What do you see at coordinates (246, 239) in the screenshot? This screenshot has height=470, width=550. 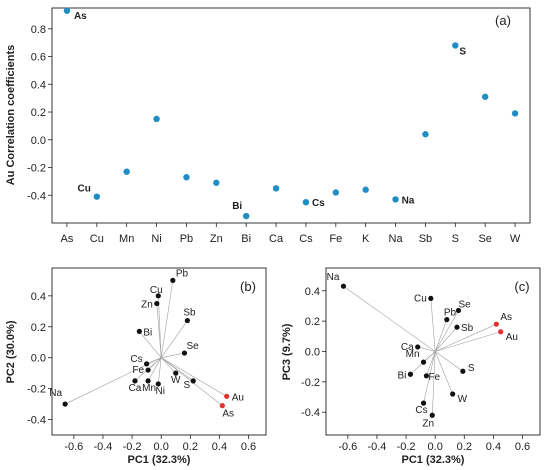 I see `x-tick-label: Bi` at bounding box center [246, 239].